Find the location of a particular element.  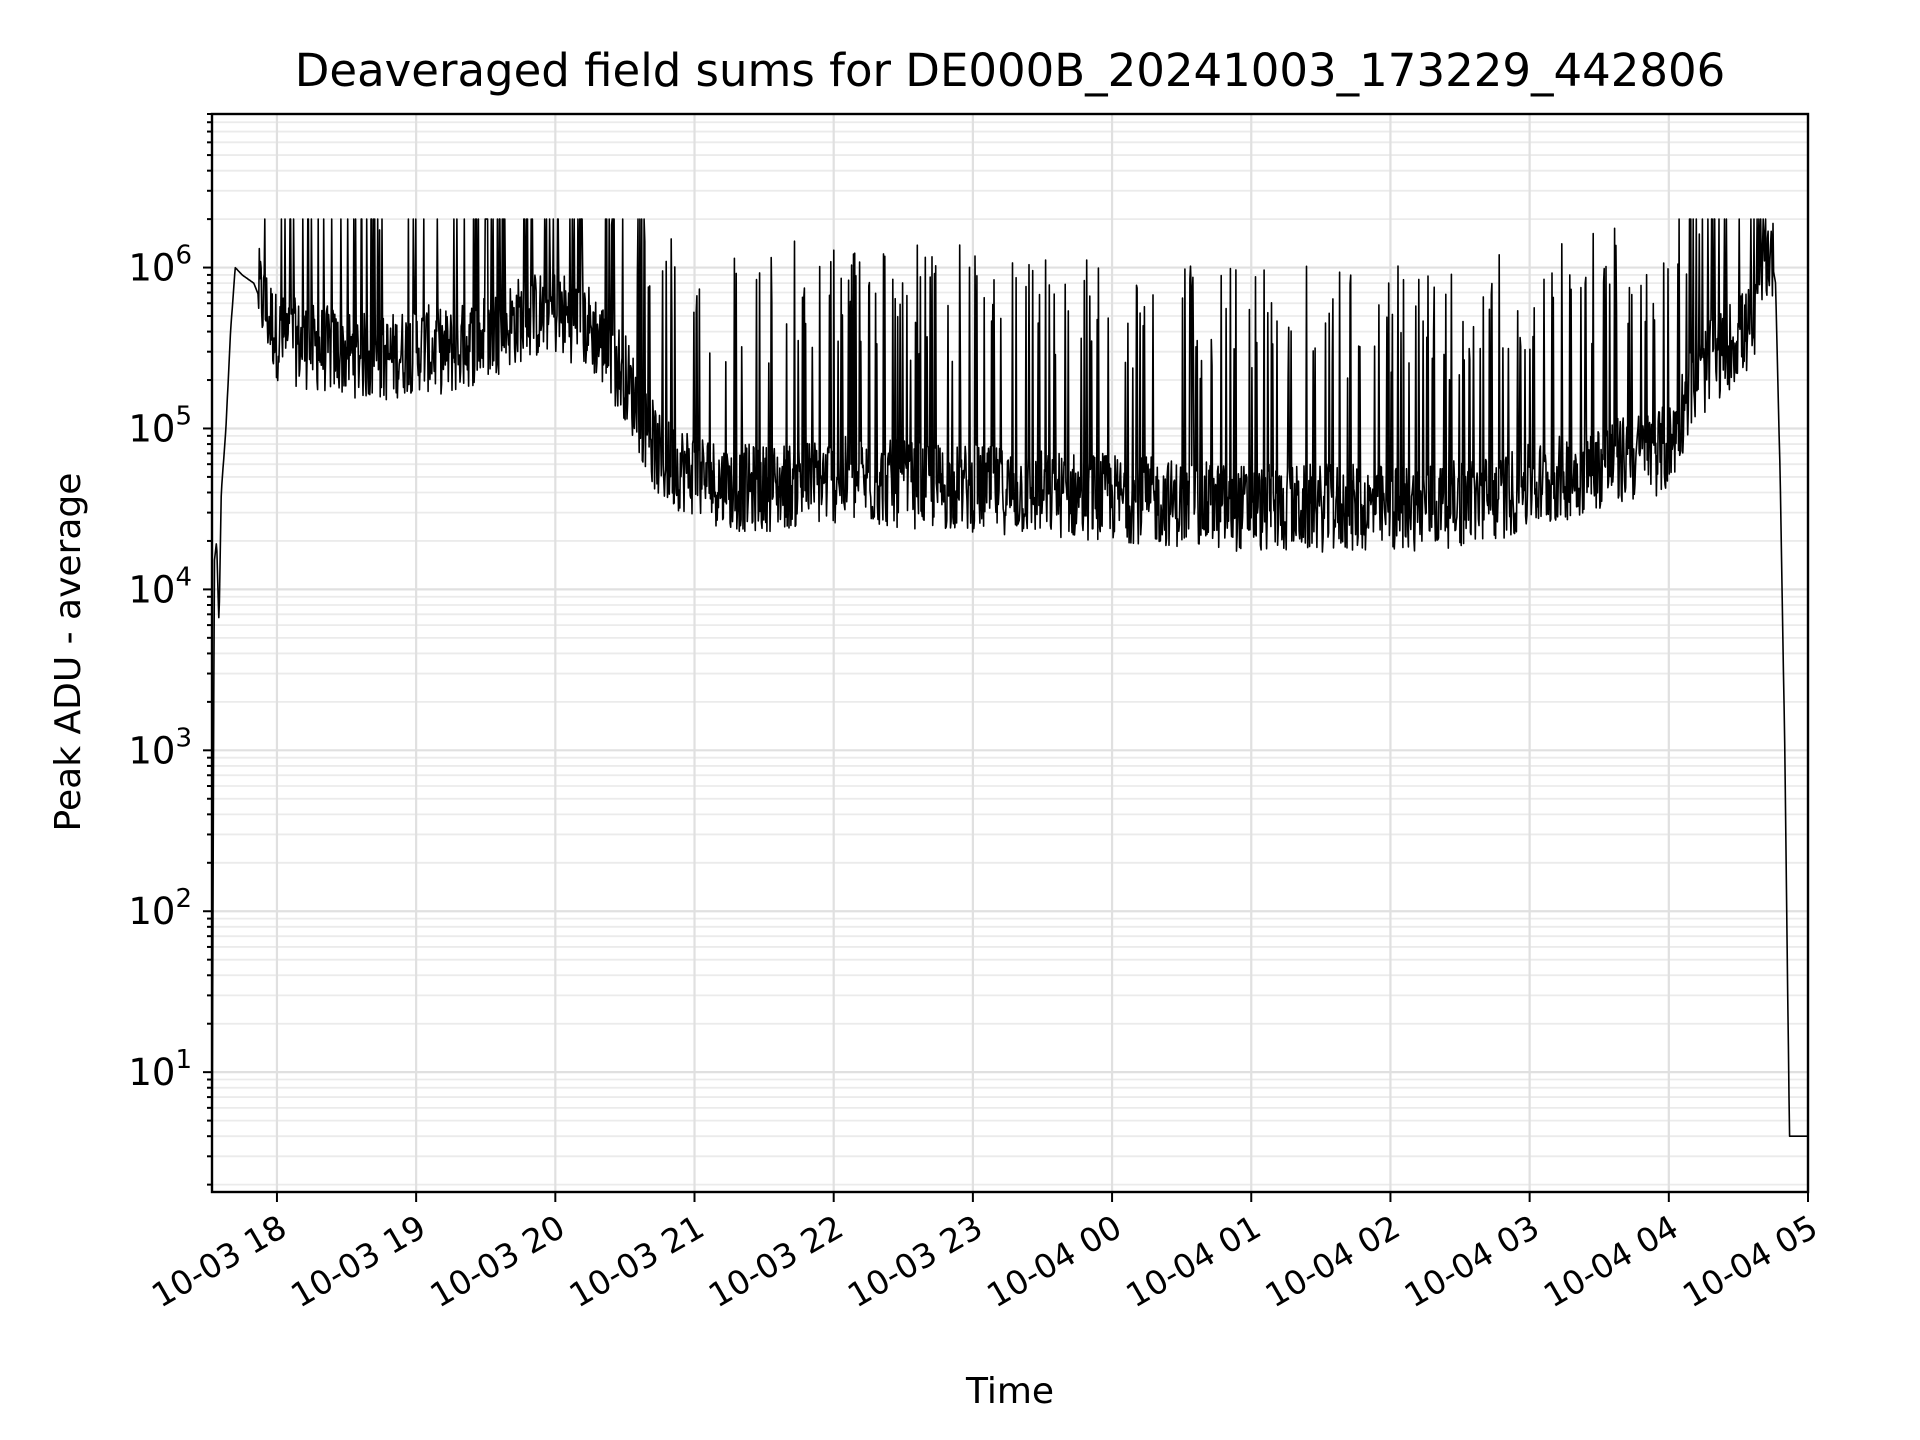

x-tick-label: 10-04 04 is located at coordinates (1611, 1261).